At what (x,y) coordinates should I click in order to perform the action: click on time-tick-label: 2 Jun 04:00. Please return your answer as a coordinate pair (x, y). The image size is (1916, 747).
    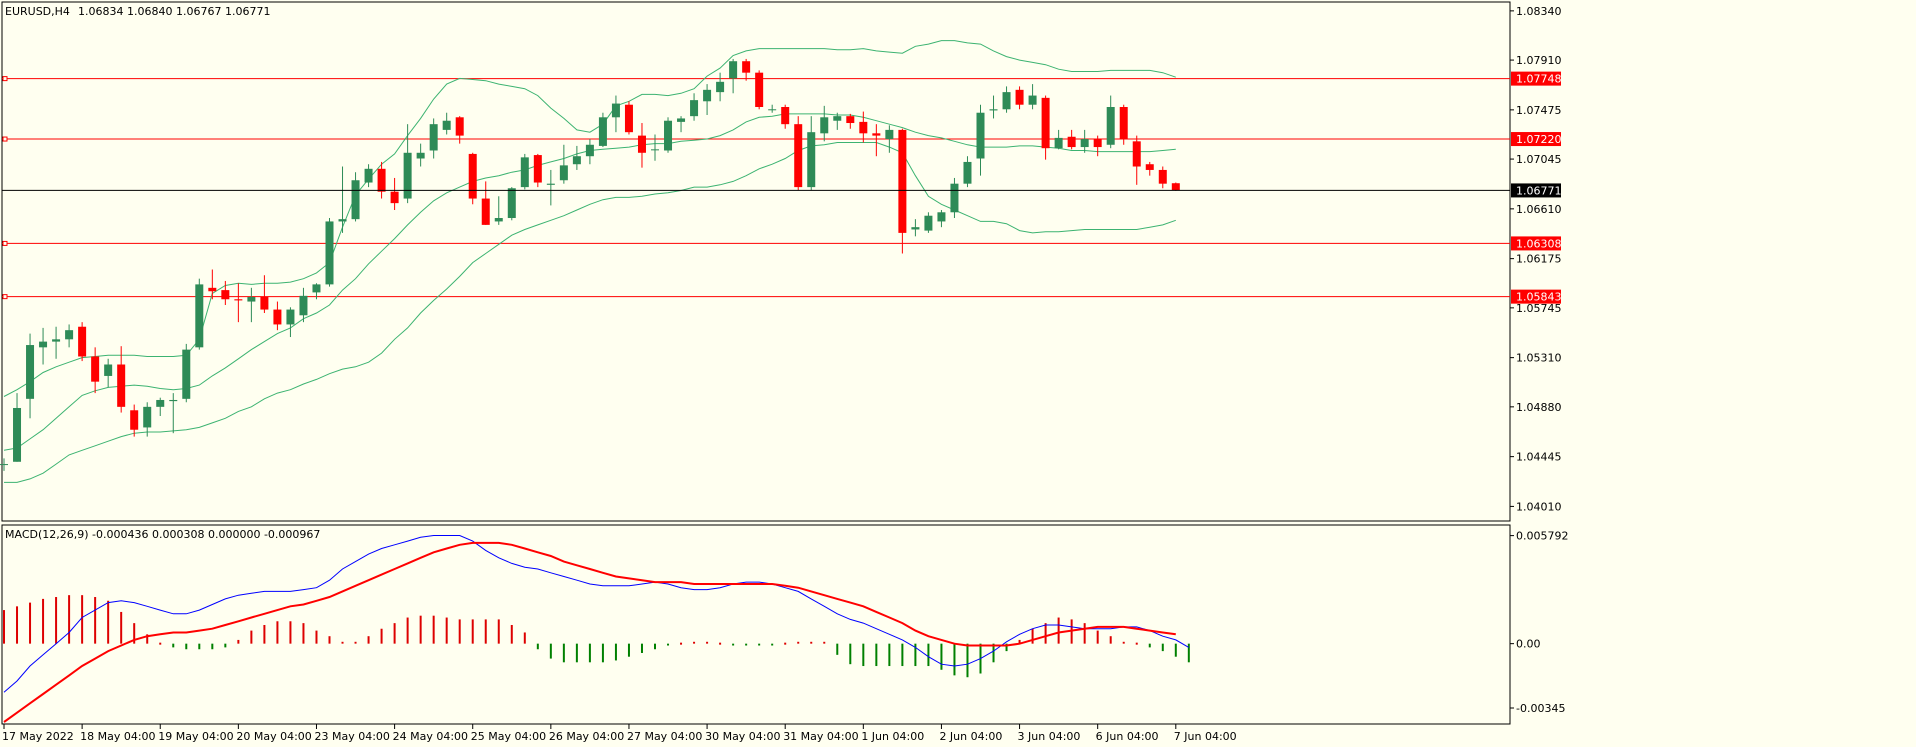
    Looking at the image, I should click on (970, 736).